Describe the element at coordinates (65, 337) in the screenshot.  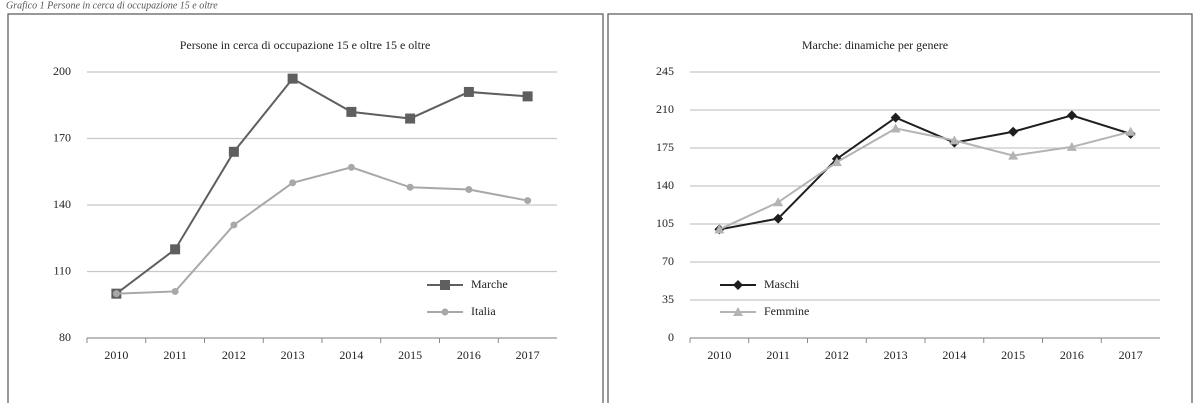
I see `y-tick-label: 80` at that location.